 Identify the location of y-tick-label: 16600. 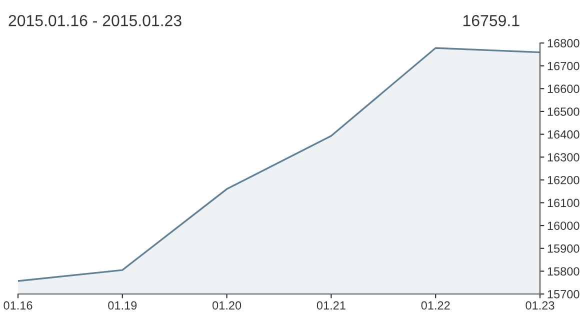
(564, 89).